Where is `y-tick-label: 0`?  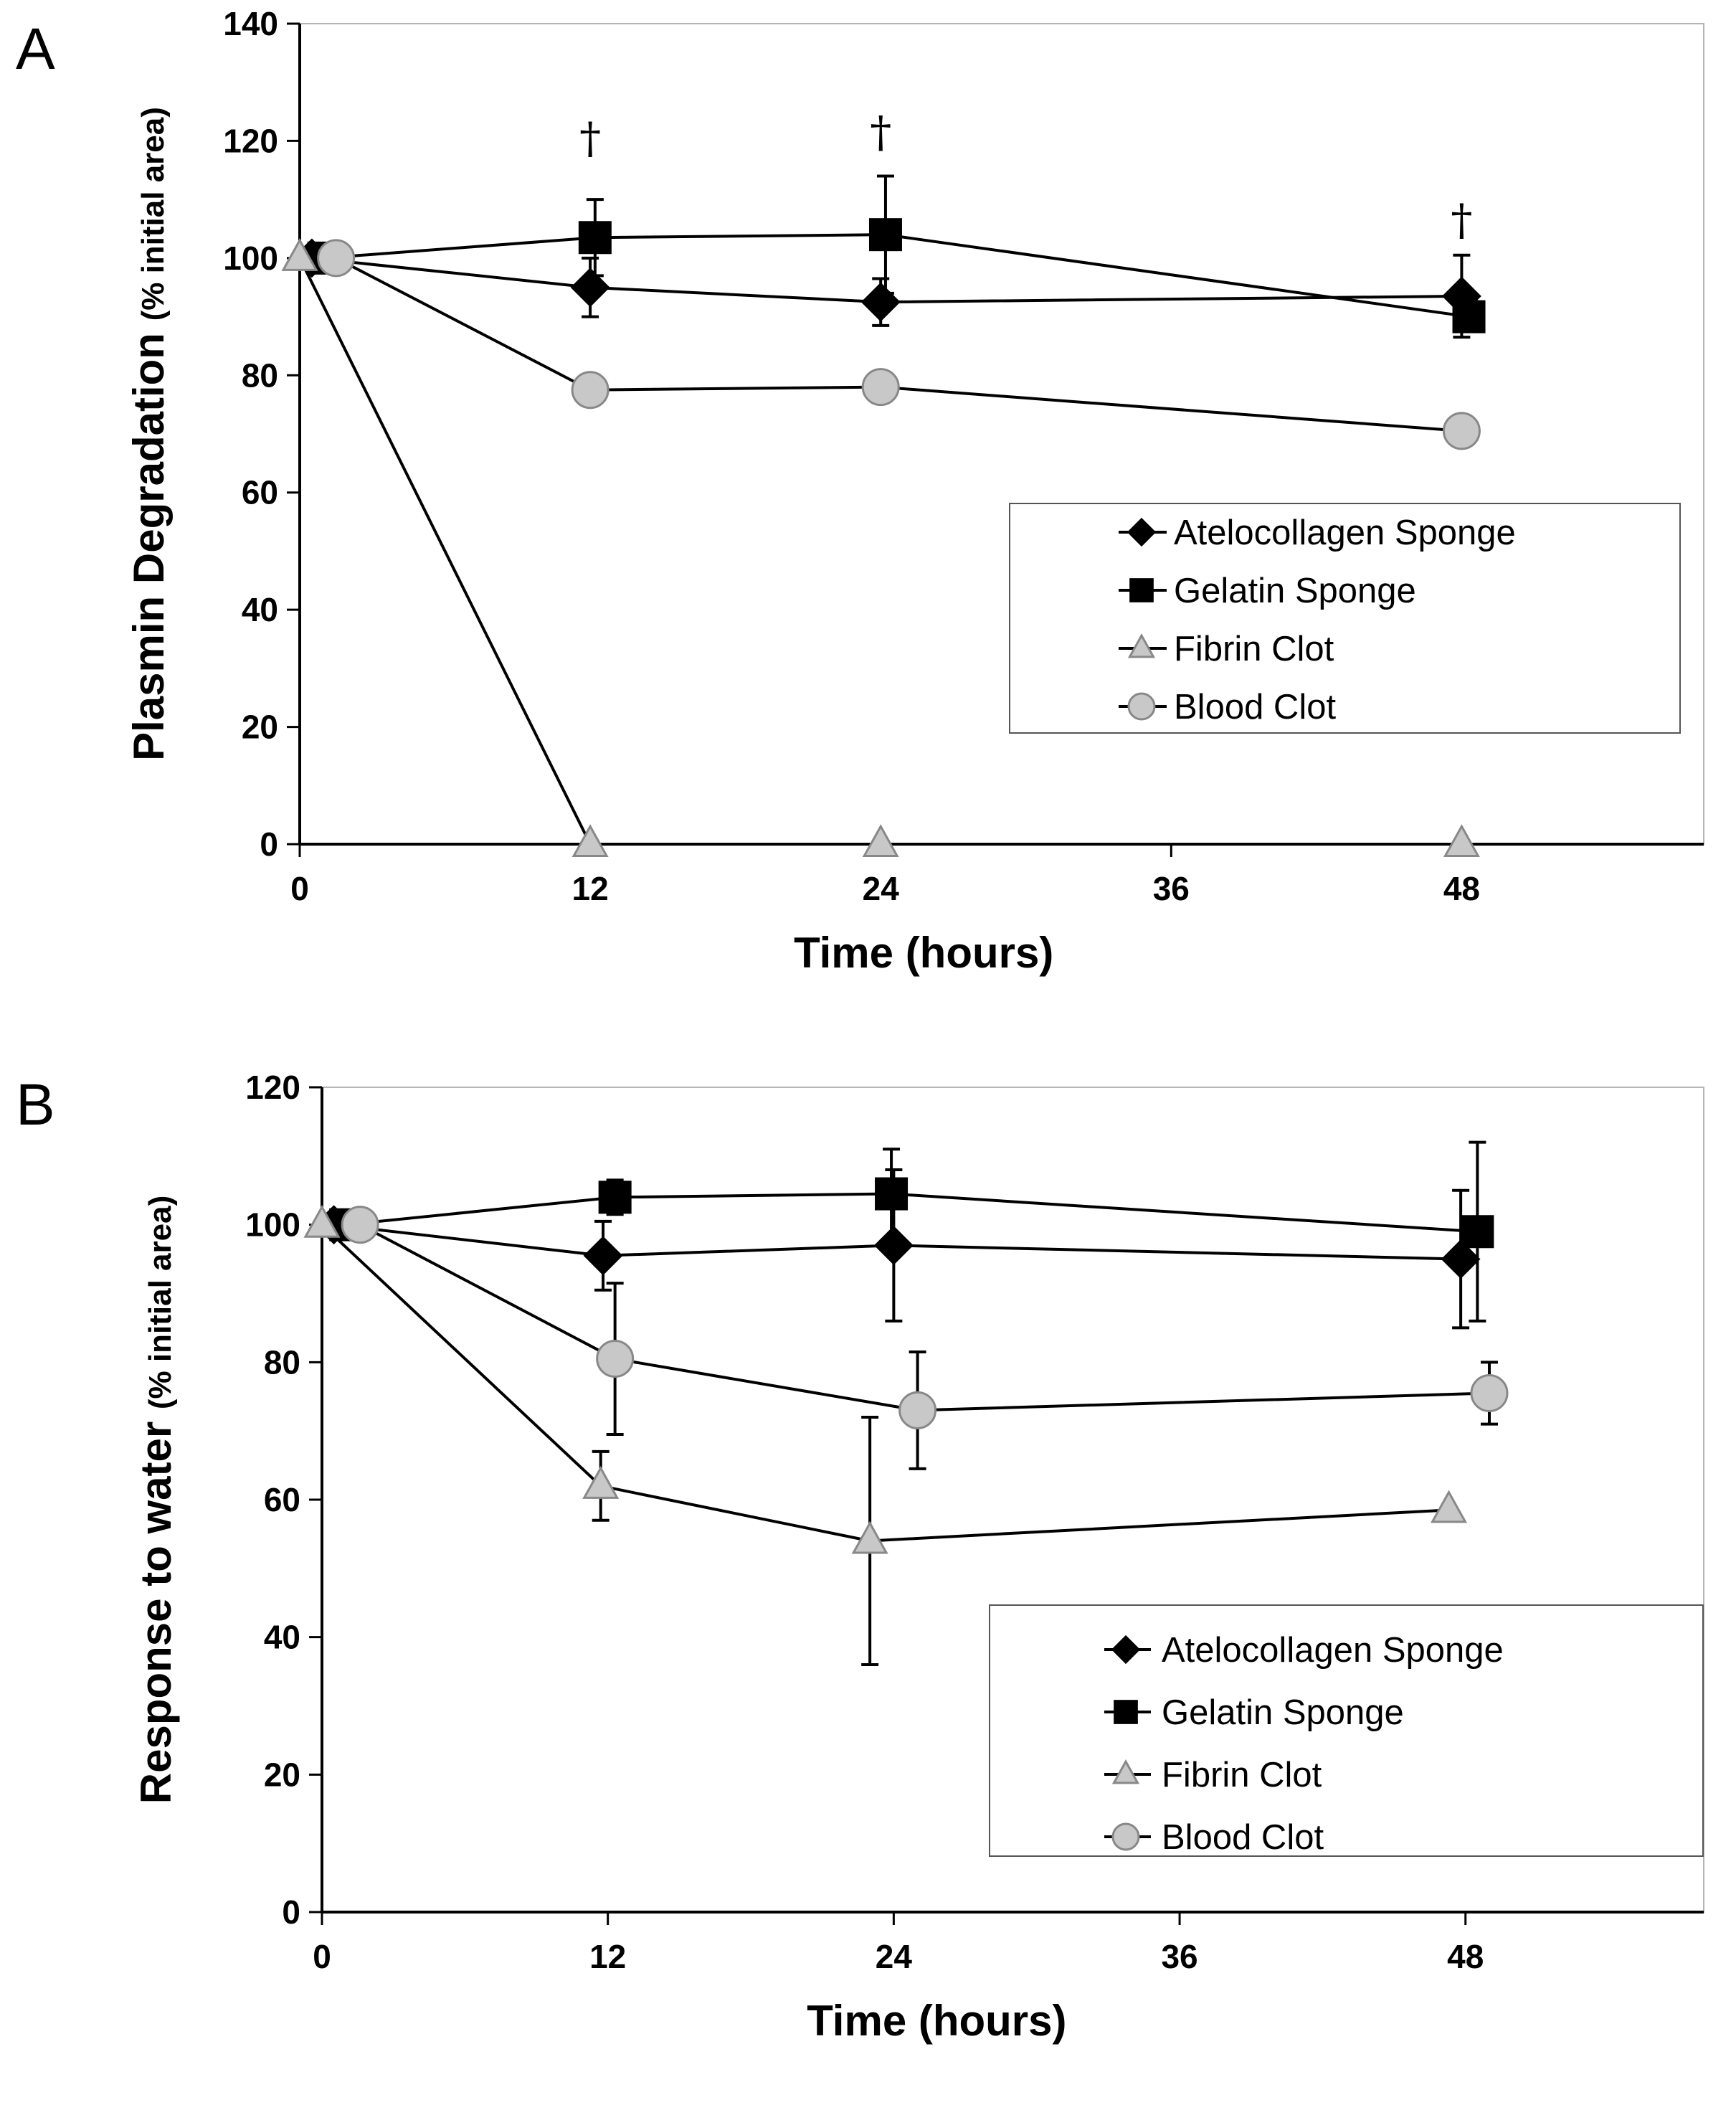
y-tick-label: 0 is located at coordinates (291, 1912).